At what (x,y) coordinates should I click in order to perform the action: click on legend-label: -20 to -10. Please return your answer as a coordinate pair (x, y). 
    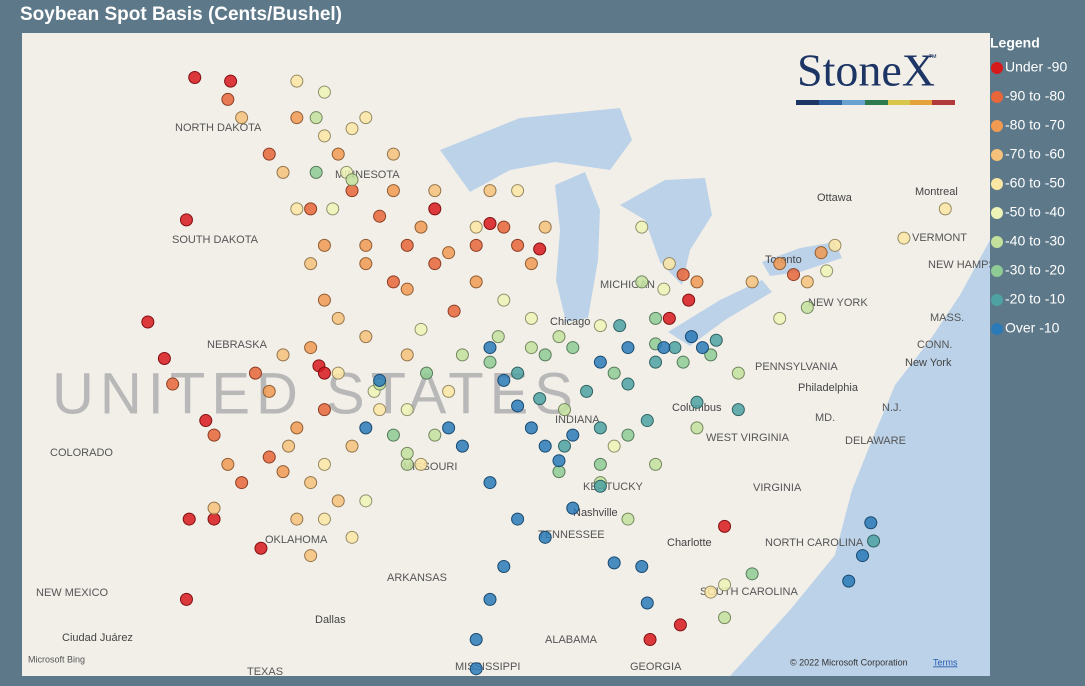
    Looking at the image, I should click on (1035, 299).